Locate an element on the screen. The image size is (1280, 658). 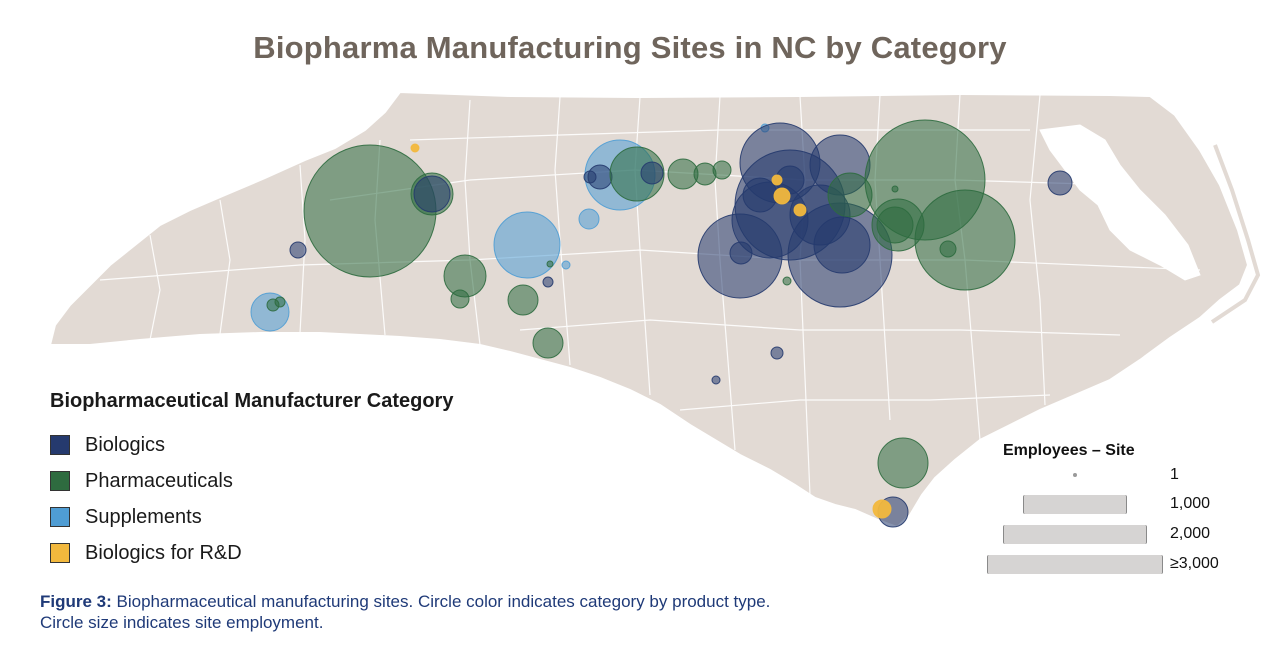
legend-item-pharmaceuticals: Pharmaceuticals is located at coordinates (310, 481).